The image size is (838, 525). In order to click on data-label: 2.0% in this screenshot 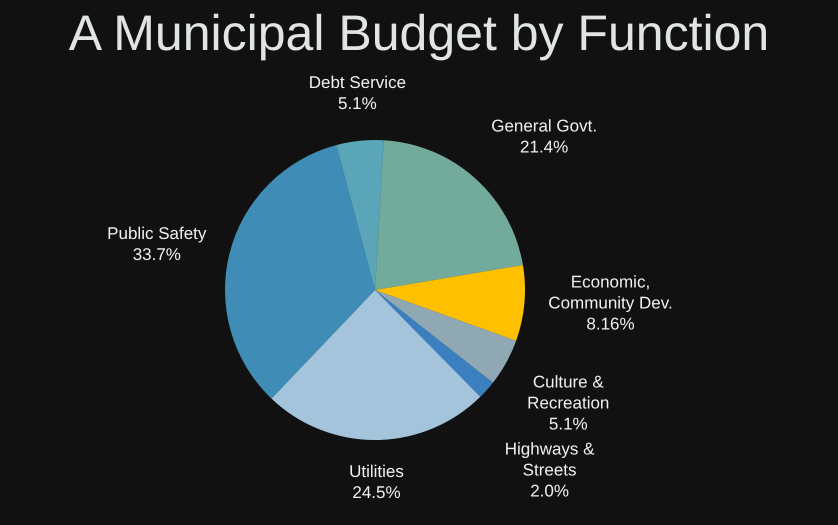, I will do `click(549, 491)`.